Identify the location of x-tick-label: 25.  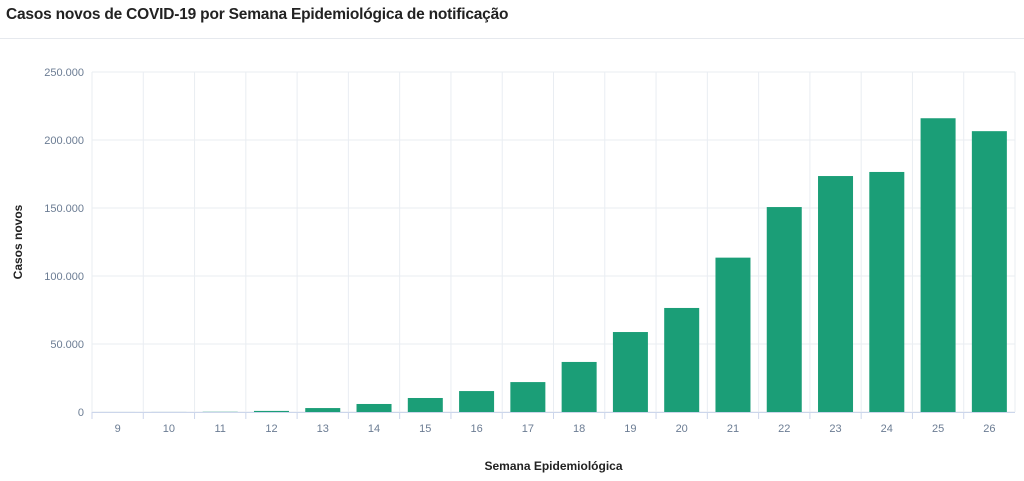
(938, 429).